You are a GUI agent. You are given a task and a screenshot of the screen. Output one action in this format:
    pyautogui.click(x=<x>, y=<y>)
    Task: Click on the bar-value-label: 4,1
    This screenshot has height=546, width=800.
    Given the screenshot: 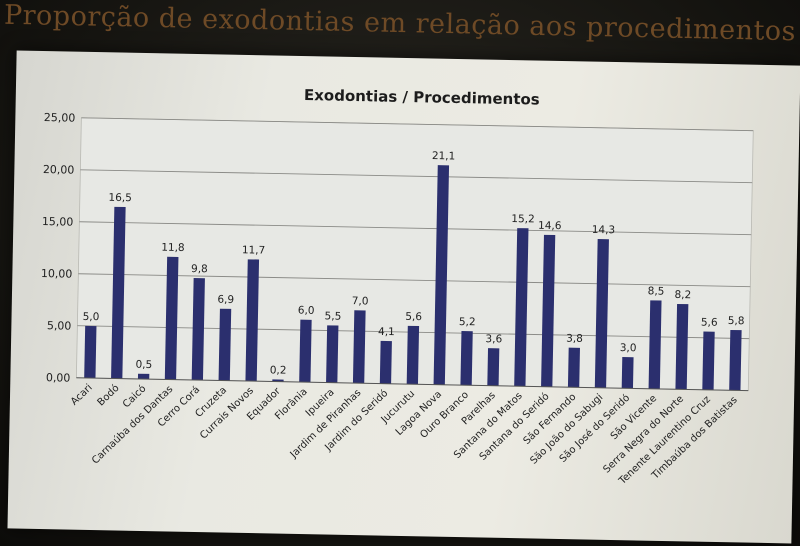 What is the action you would take?
    pyautogui.click(x=386, y=332)
    